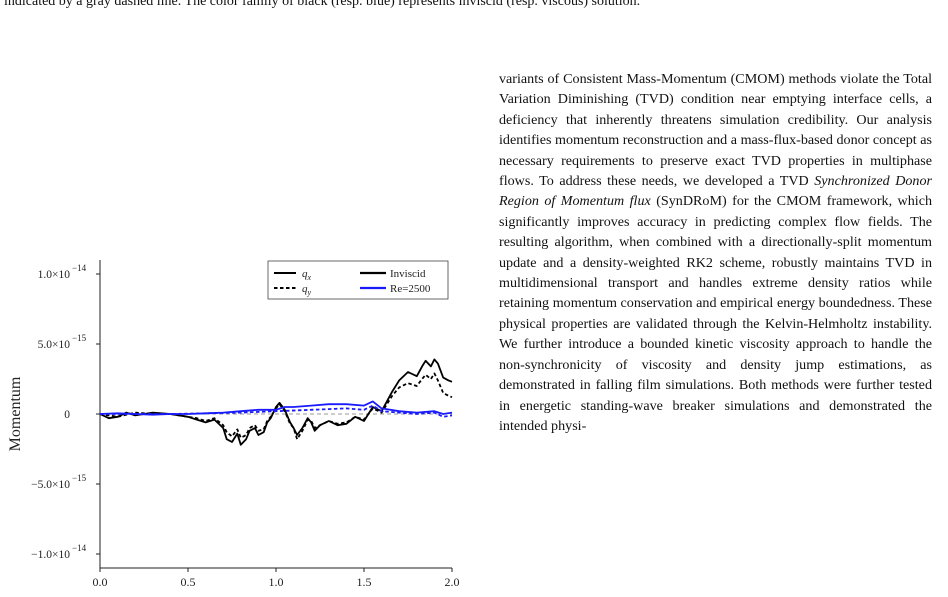 The image size is (948, 597). I want to click on y-tick-mantissa: −1.0×10, so click(50, 555).